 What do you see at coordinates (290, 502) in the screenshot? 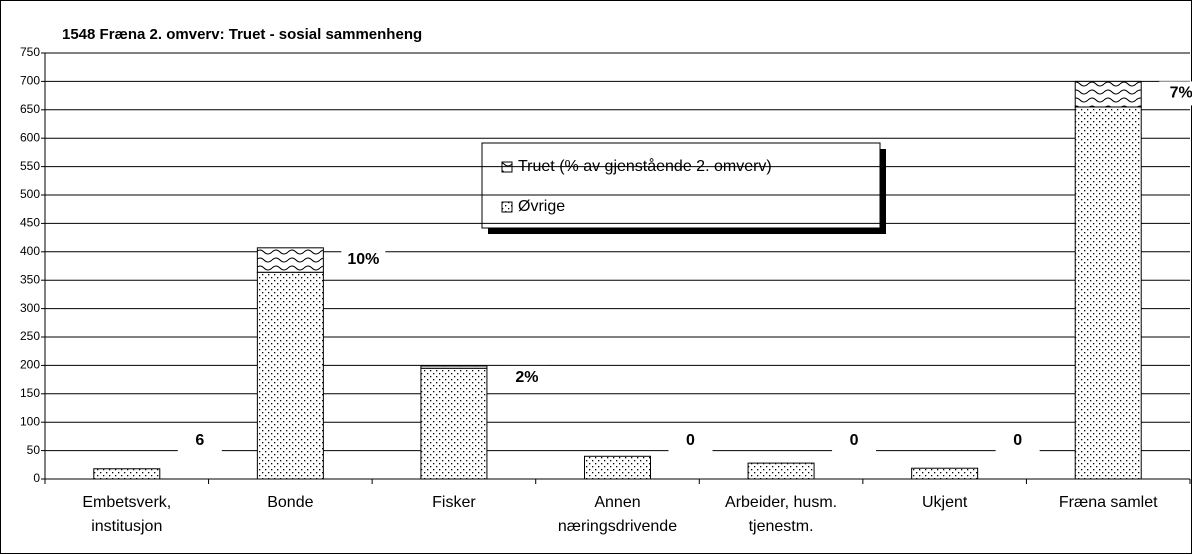
I see `x-tick-label: Bonde` at bounding box center [290, 502].